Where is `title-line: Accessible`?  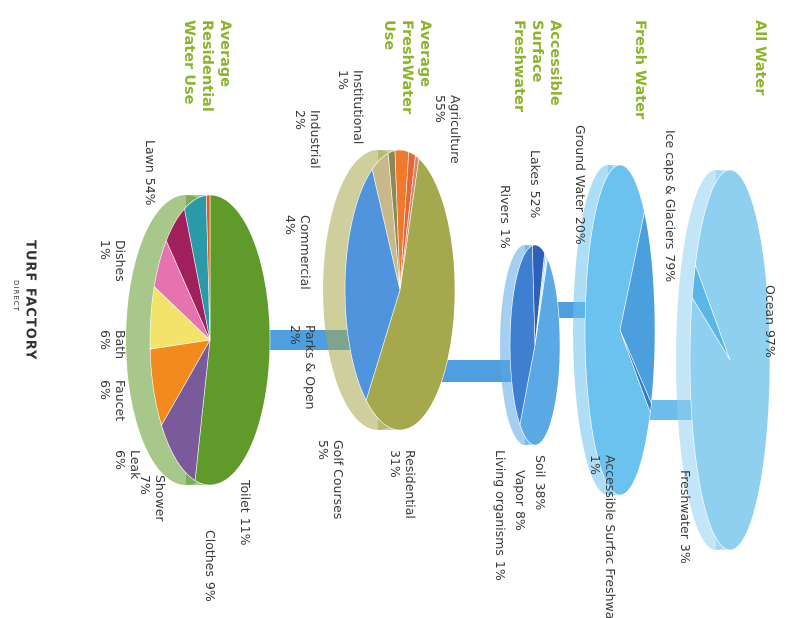
title-line: Accessible is located at coordinates (555, 63).